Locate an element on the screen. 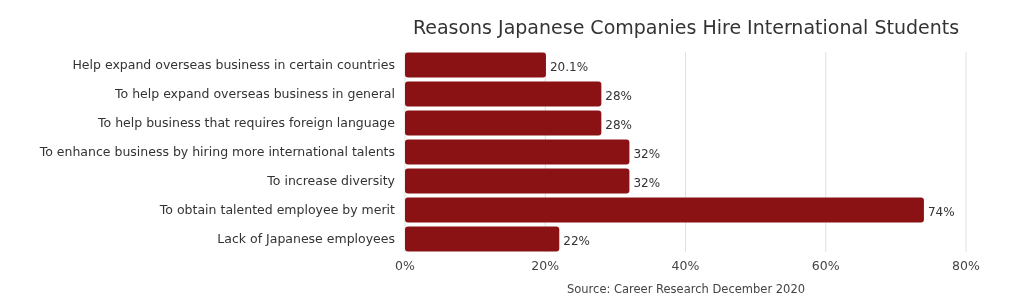 The image size is (1024, 298). y-tick-label: Help expand overseas business in certain countries is located at coordinates (233, 65).